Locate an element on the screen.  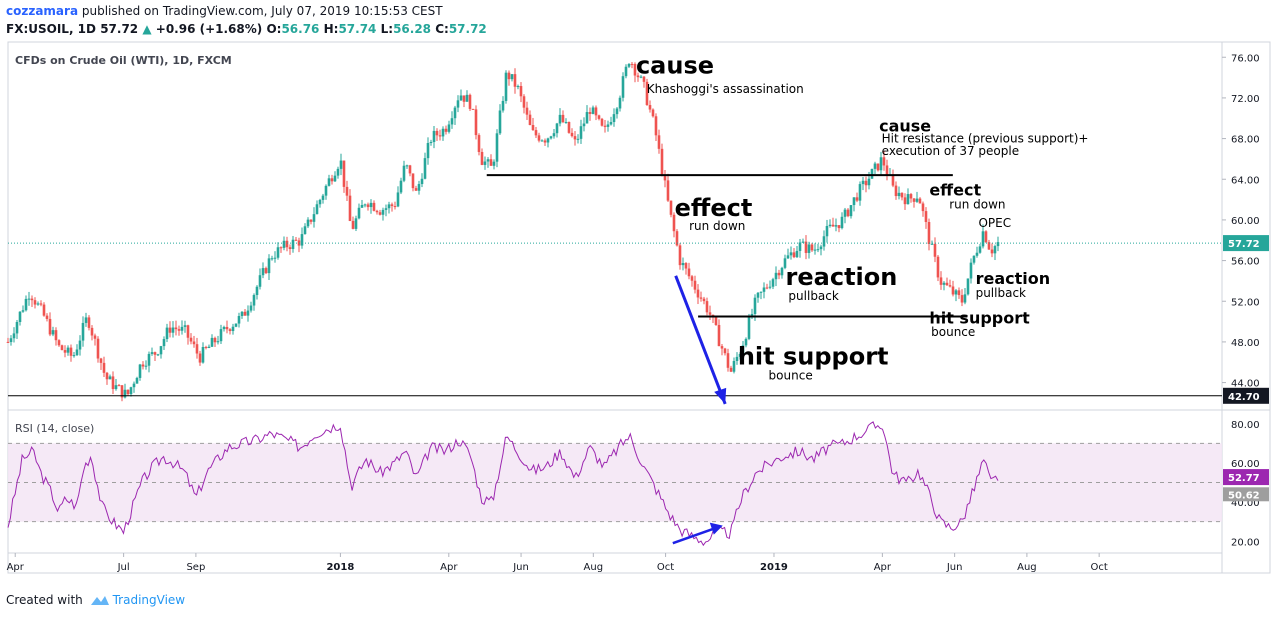
annotation-7: pullback is located at coordinates (813, 296).